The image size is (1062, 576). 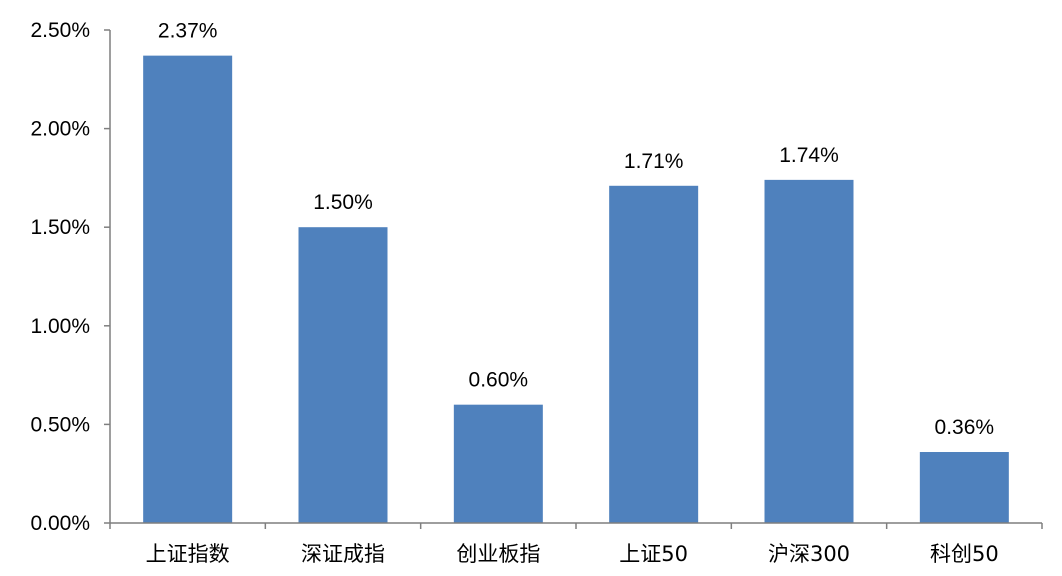 I want to click on y-tick-label: 2.50%, so click(x=60, y=30).